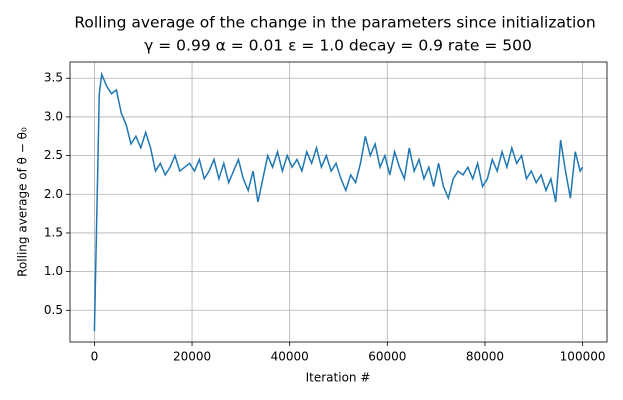 The image size is (623, 400). What do you see at coordinates (53, 310) in the screenshot?
I see `y-tick-label: 0.5` at bounding box center [53, 310].